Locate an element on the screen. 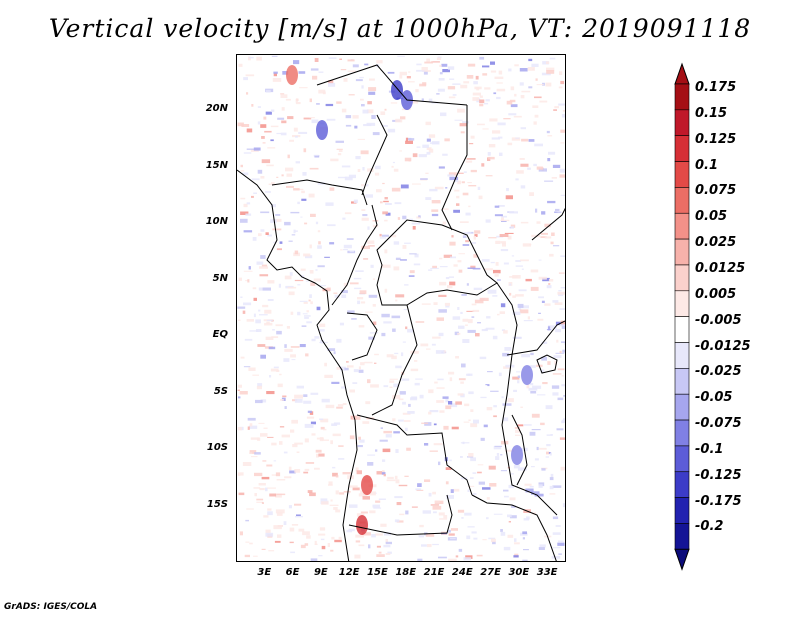 The height and width of the screenshot is (618, 800). border-niger-nigeria is located at coordinates (319, 192).